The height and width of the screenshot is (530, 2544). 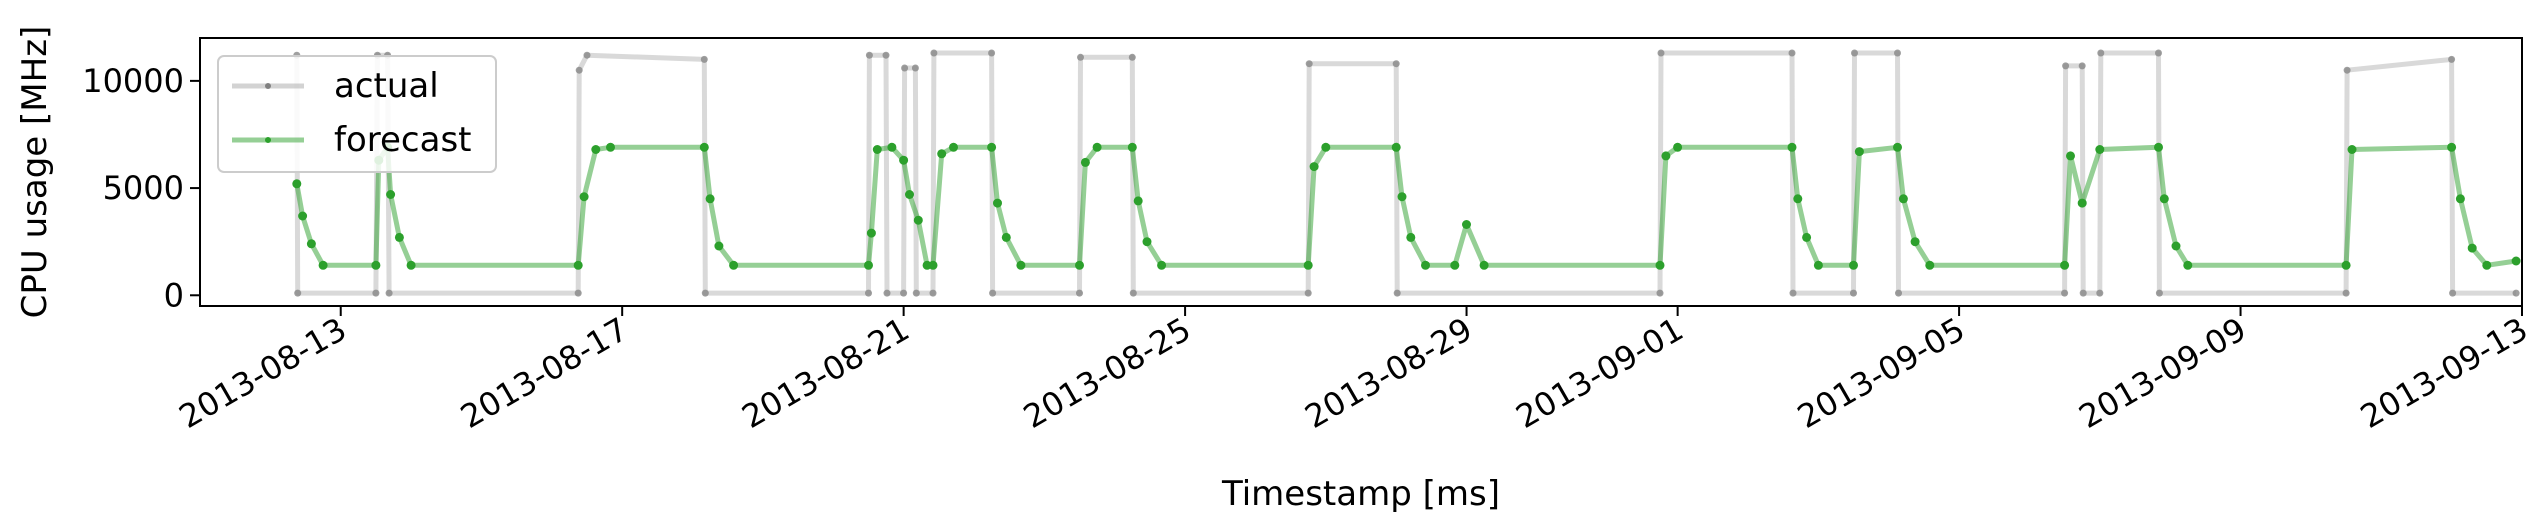 I want to click on x-tick-label: 2013-08-21, so click(x=826, y=373).